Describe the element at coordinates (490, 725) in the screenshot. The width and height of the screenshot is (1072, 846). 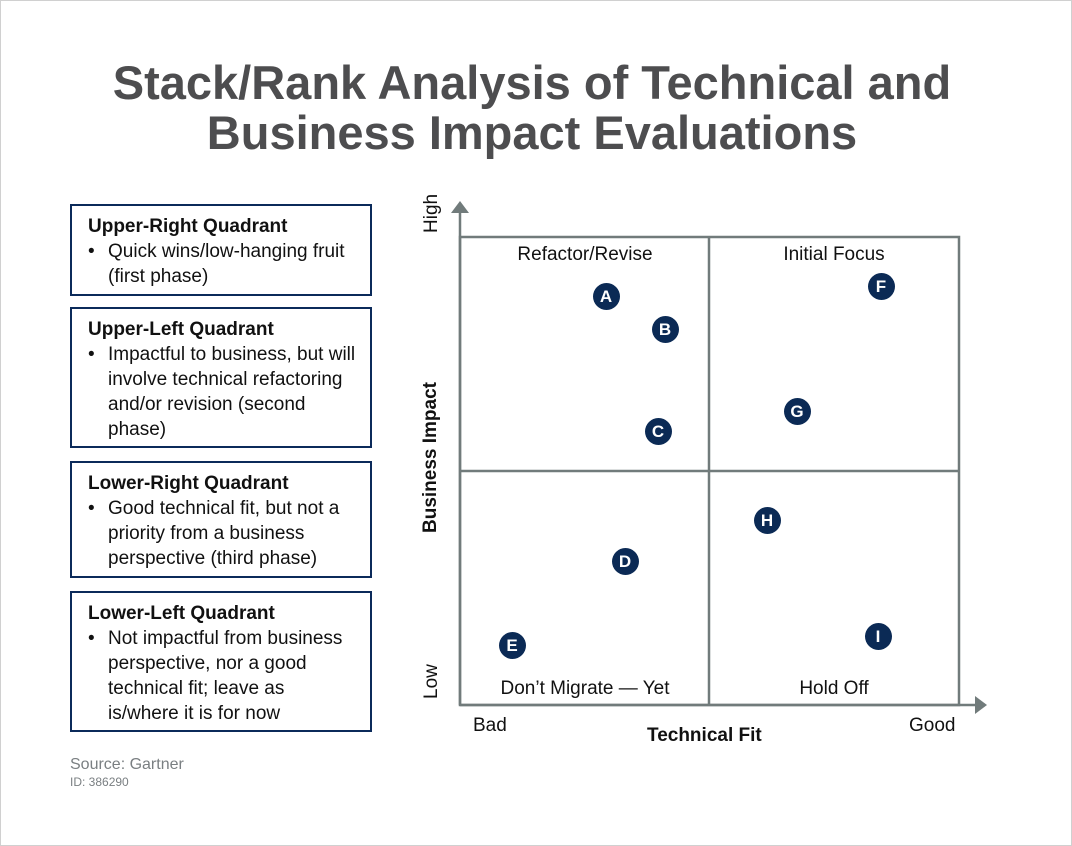
I see `x-axis-low-label: Bad` at that location.